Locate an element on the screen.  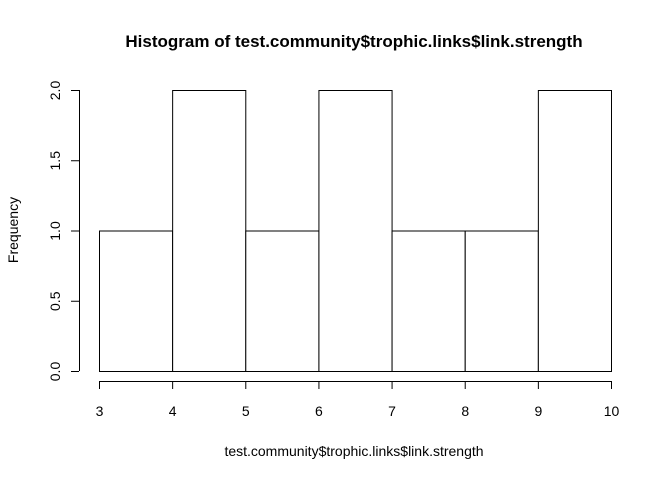
x-tick-label-5: 5 is located at coordinates (246, 411).